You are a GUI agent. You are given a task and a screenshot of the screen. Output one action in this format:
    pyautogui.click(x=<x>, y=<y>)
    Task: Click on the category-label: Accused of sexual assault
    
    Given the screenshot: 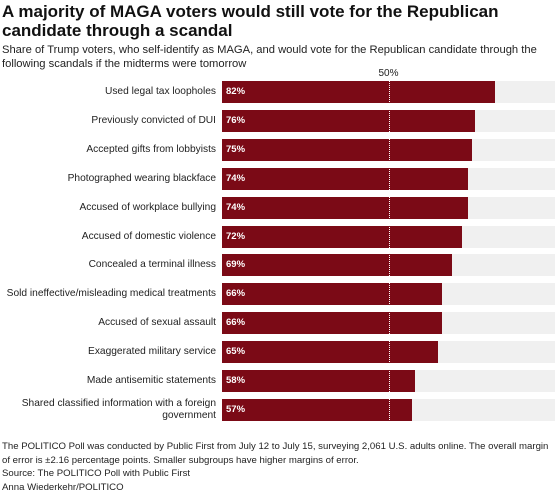 What is the action you would take?
    pyautogui.click(x=157, y=323)
    